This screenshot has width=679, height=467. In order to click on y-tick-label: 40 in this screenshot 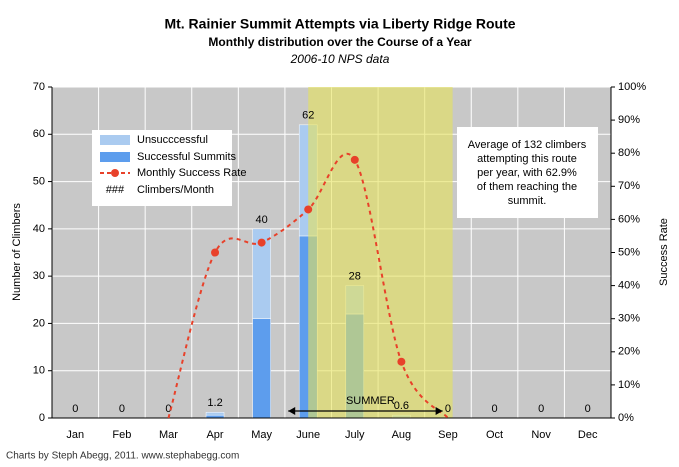, I will do `click(39, 229)`.